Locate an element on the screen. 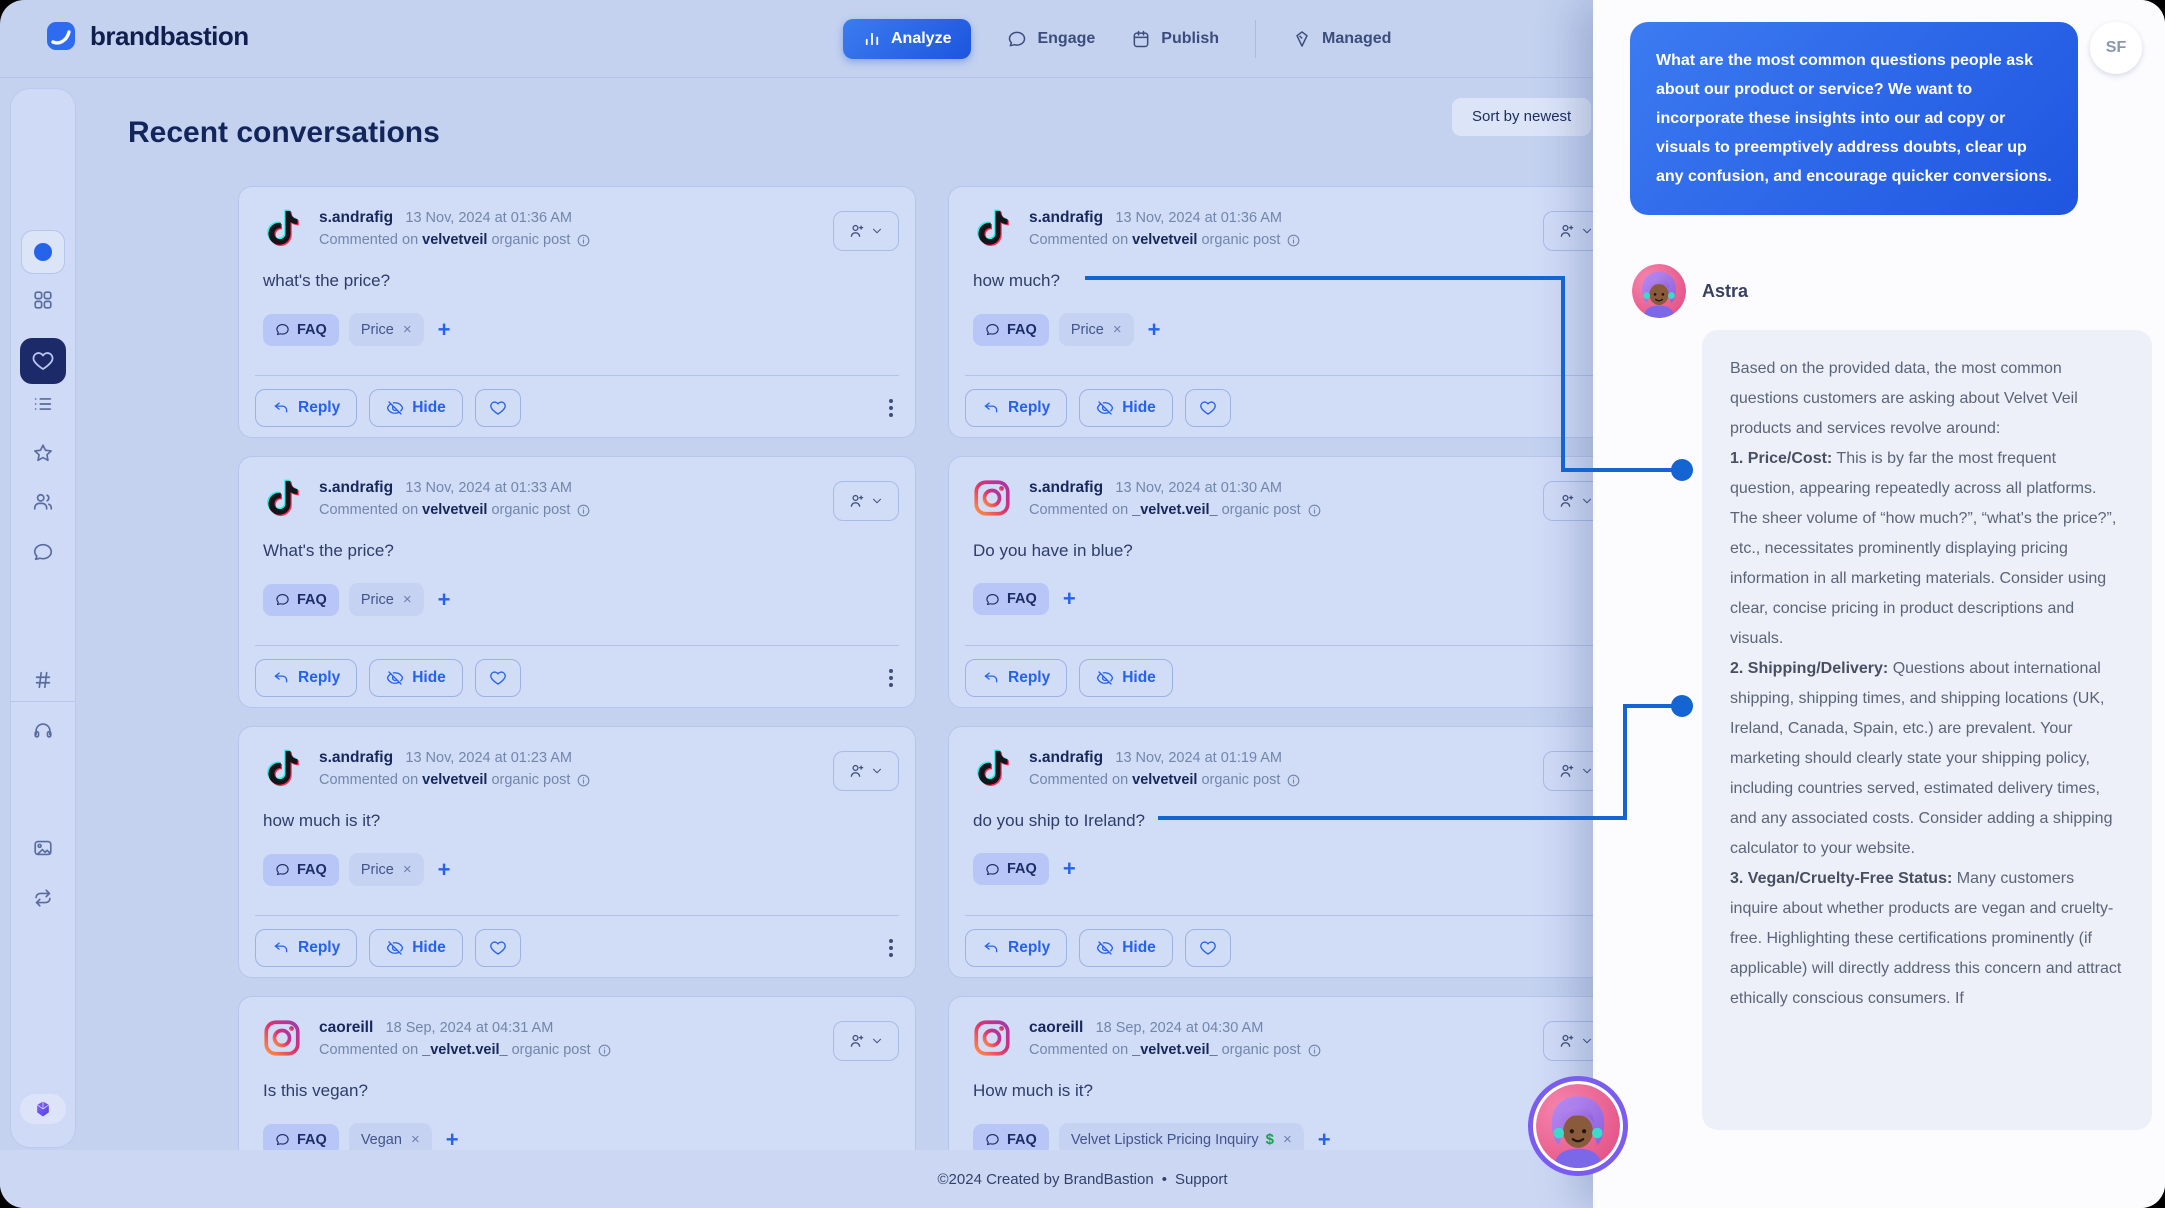 This screenshot has width=2165, height=1208. sidebar-item-starred is located at coordinates (43, 453).